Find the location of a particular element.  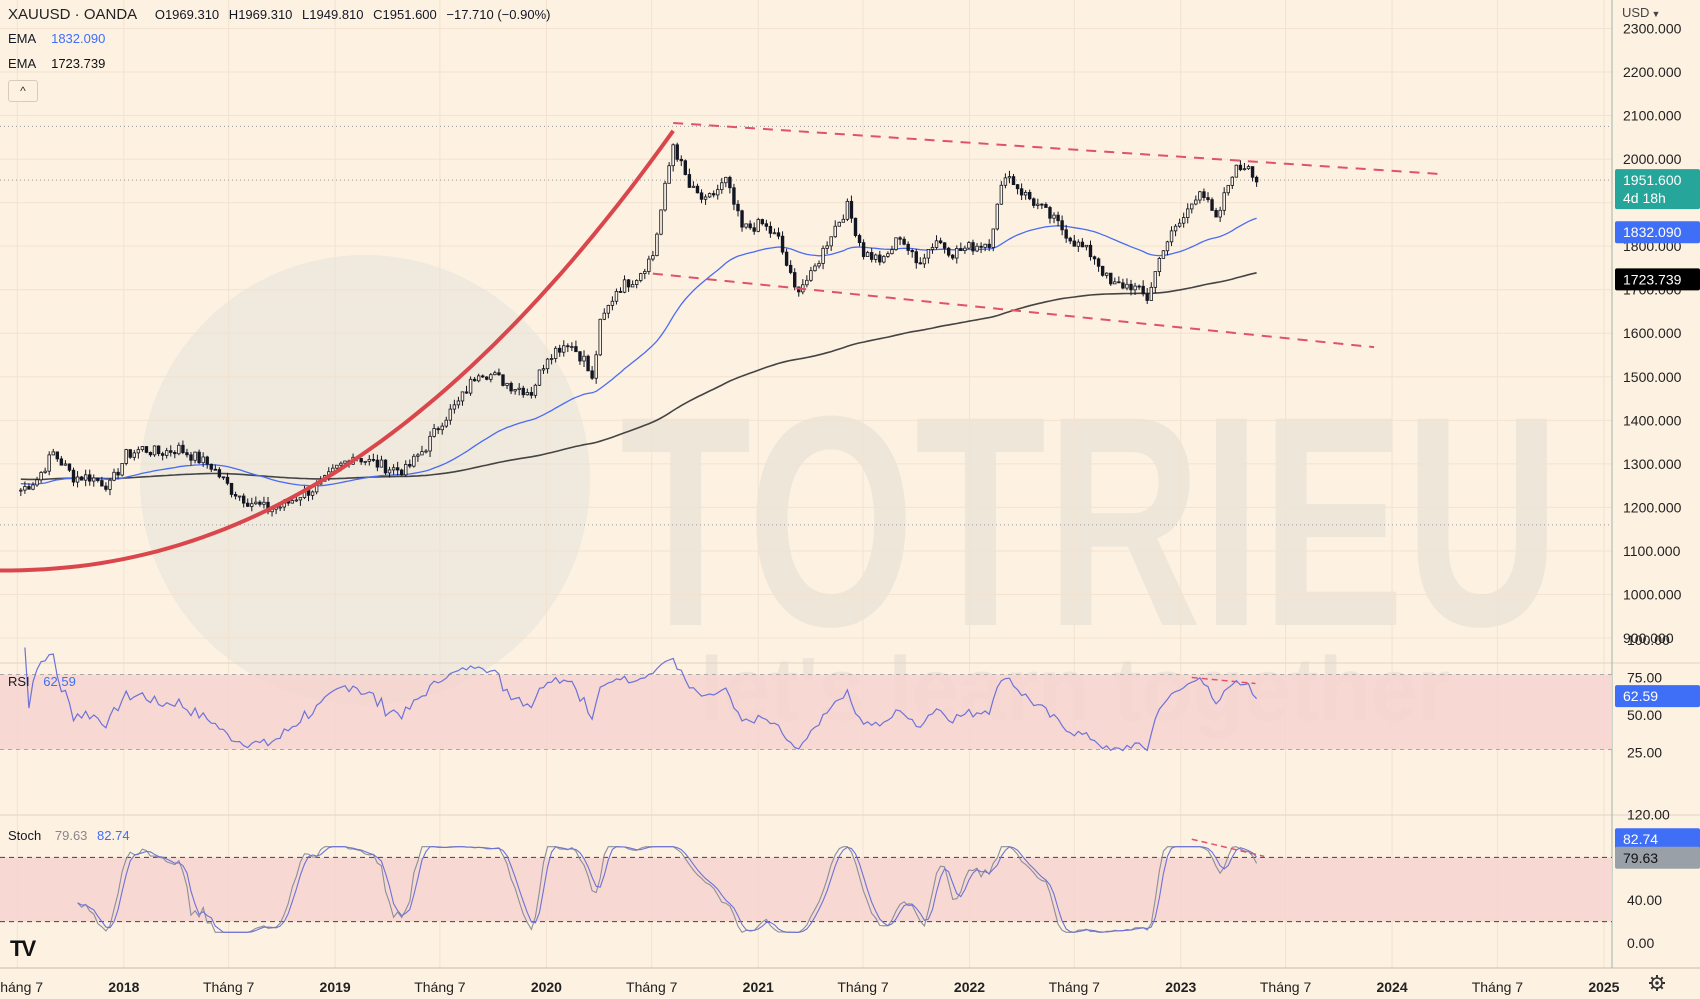

time-tick-label: 2018 is located at coordinates (123, 987).